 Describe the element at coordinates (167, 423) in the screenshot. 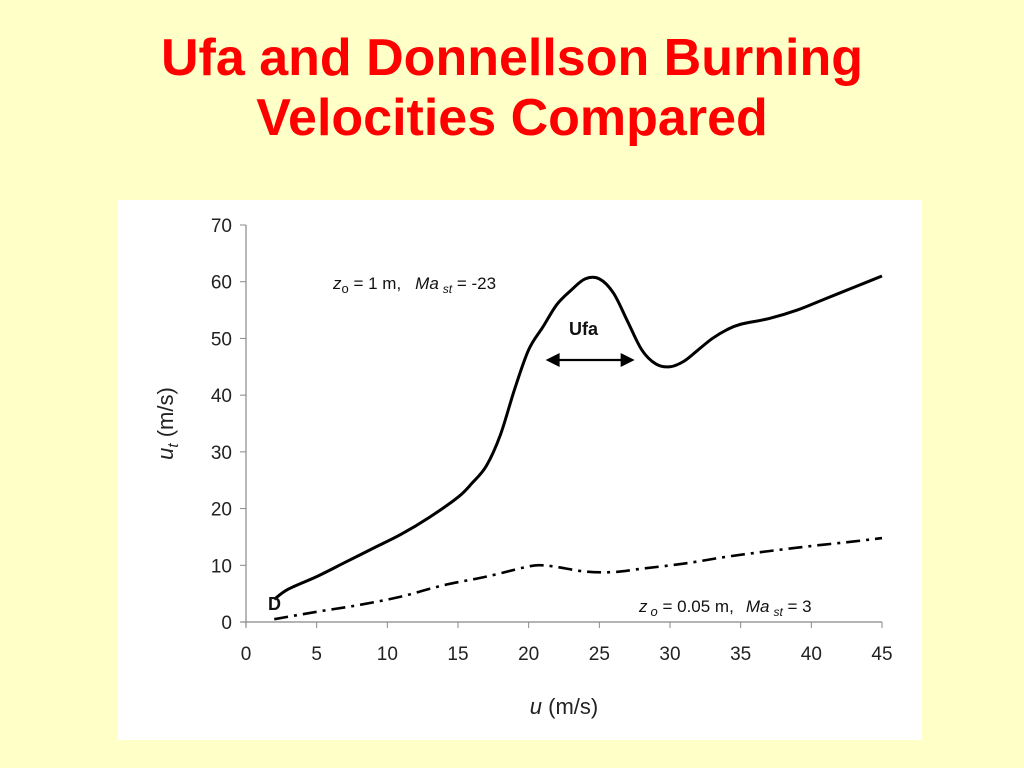

I see `y-axis-title: ut (m/s)` at that location.